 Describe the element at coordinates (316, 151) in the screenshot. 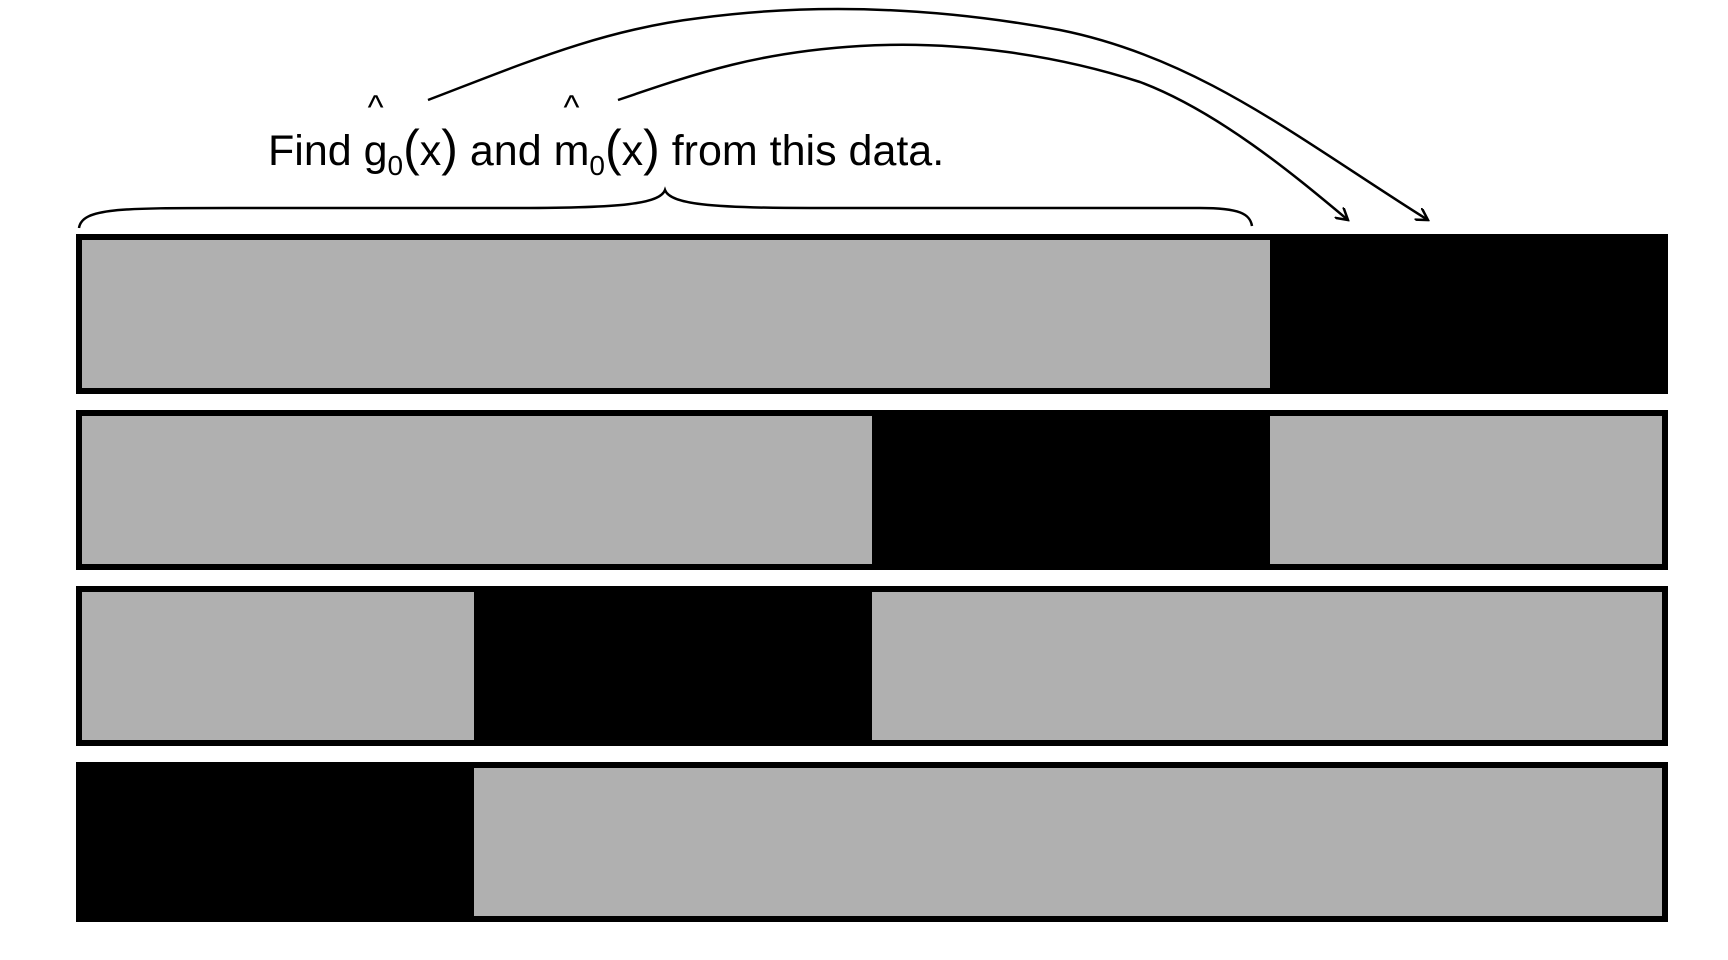

I see `caption-lead: Find` at that location.